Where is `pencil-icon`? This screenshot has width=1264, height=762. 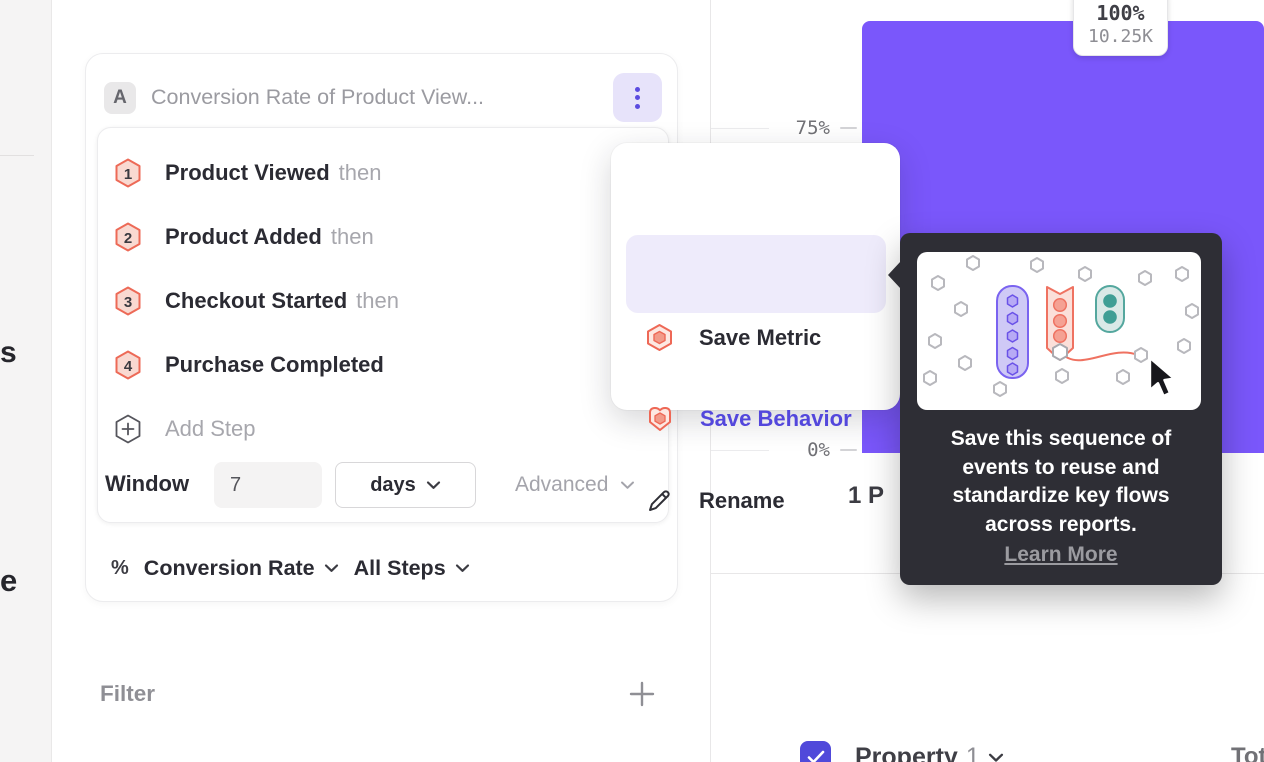 pencil-icon is located at coordinates (659, 500).